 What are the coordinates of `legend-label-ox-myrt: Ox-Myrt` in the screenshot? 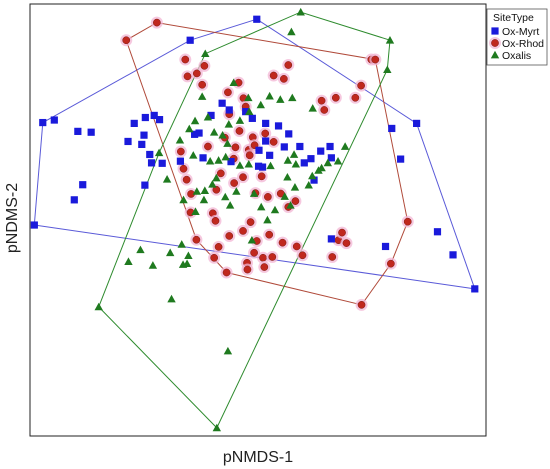 It's located at (520, 32).